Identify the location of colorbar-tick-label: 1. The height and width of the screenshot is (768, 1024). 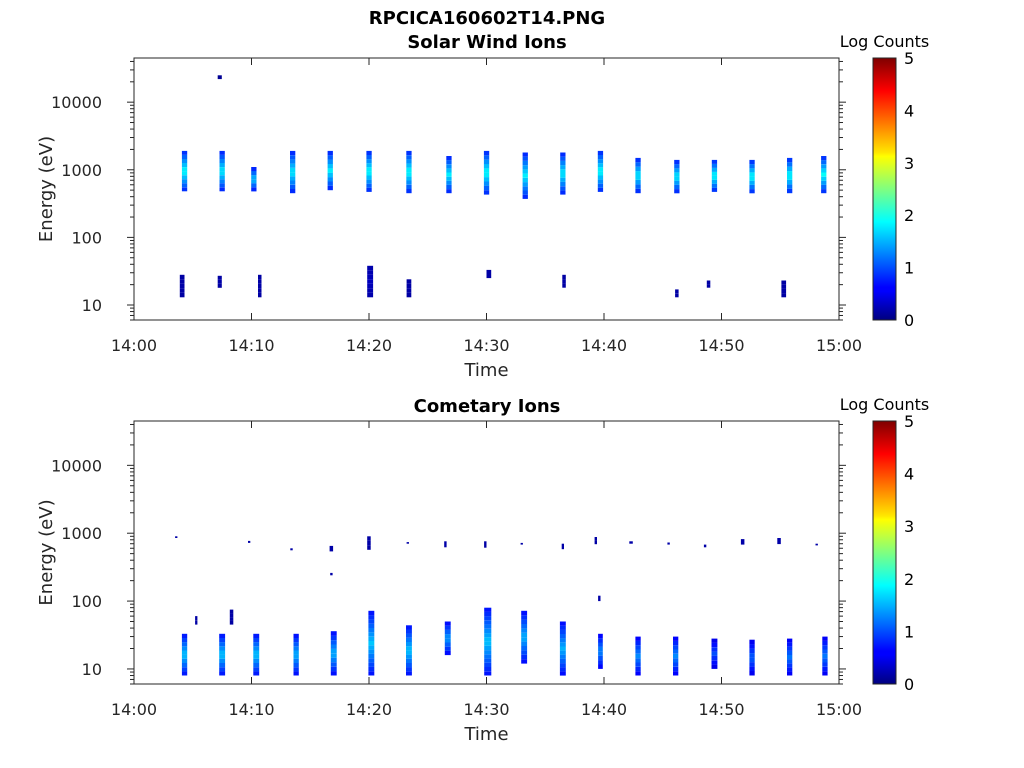
(909, 268).